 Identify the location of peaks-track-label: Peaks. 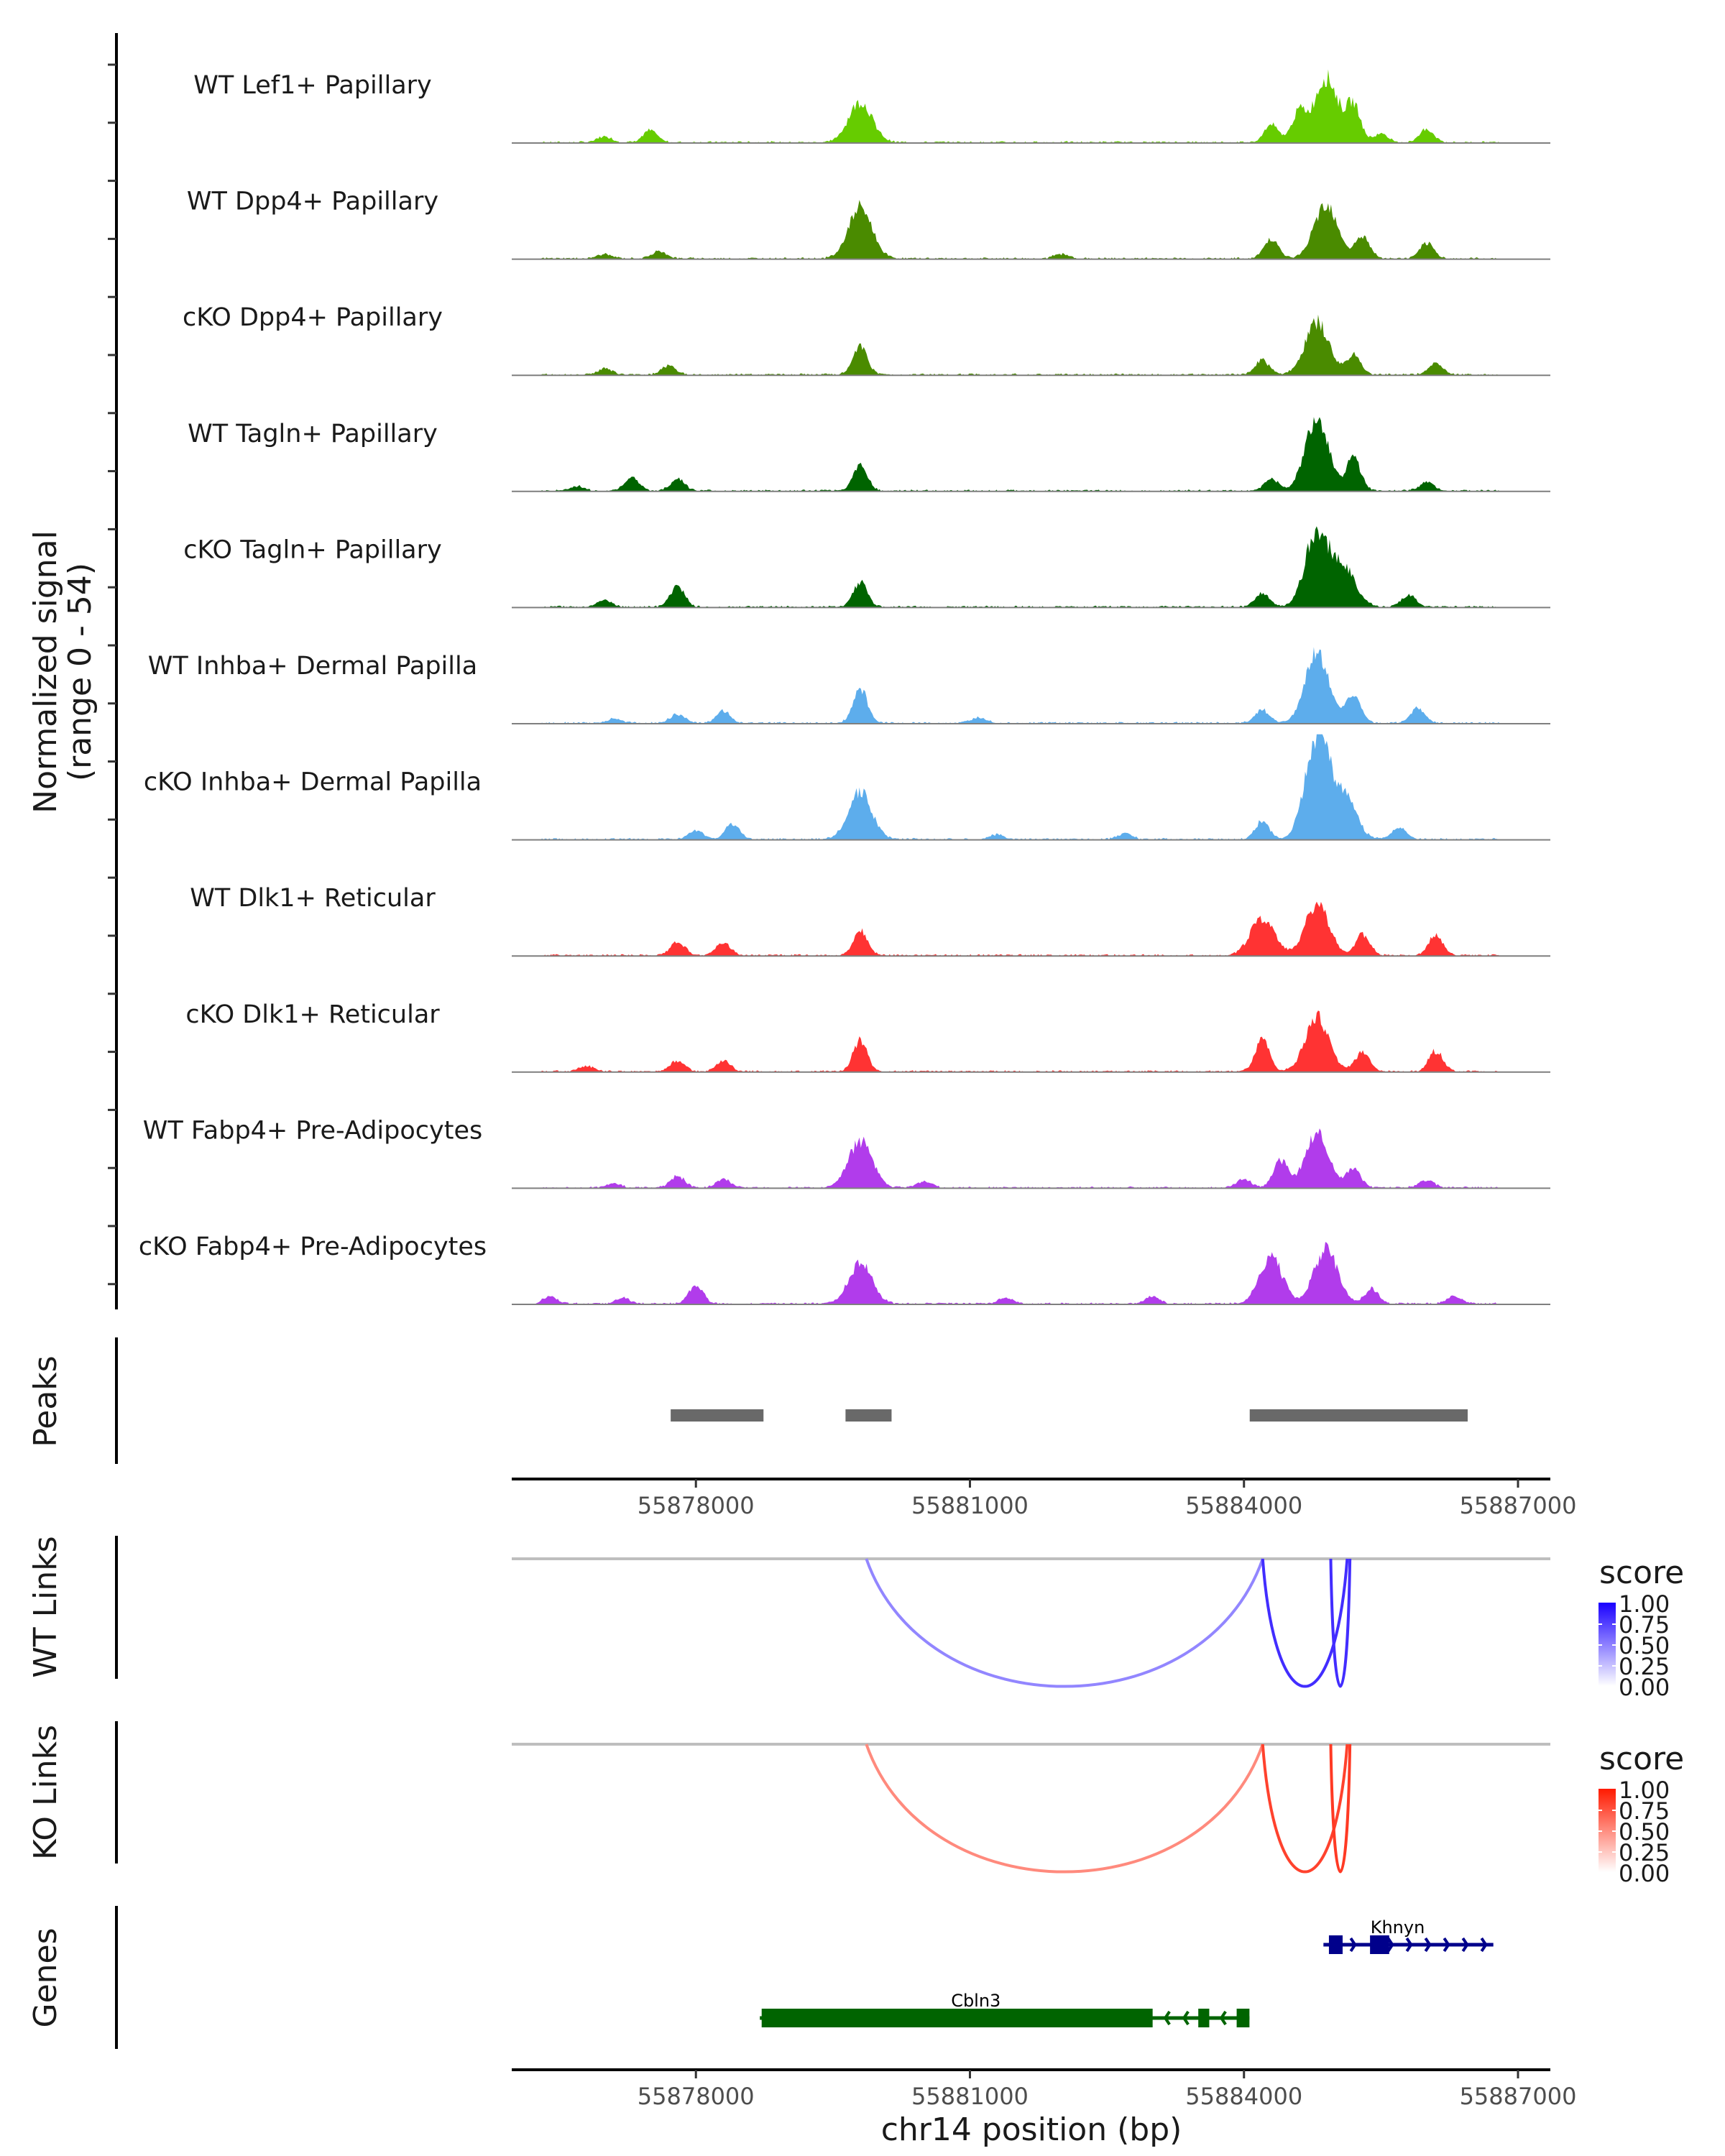
(45, 1401).